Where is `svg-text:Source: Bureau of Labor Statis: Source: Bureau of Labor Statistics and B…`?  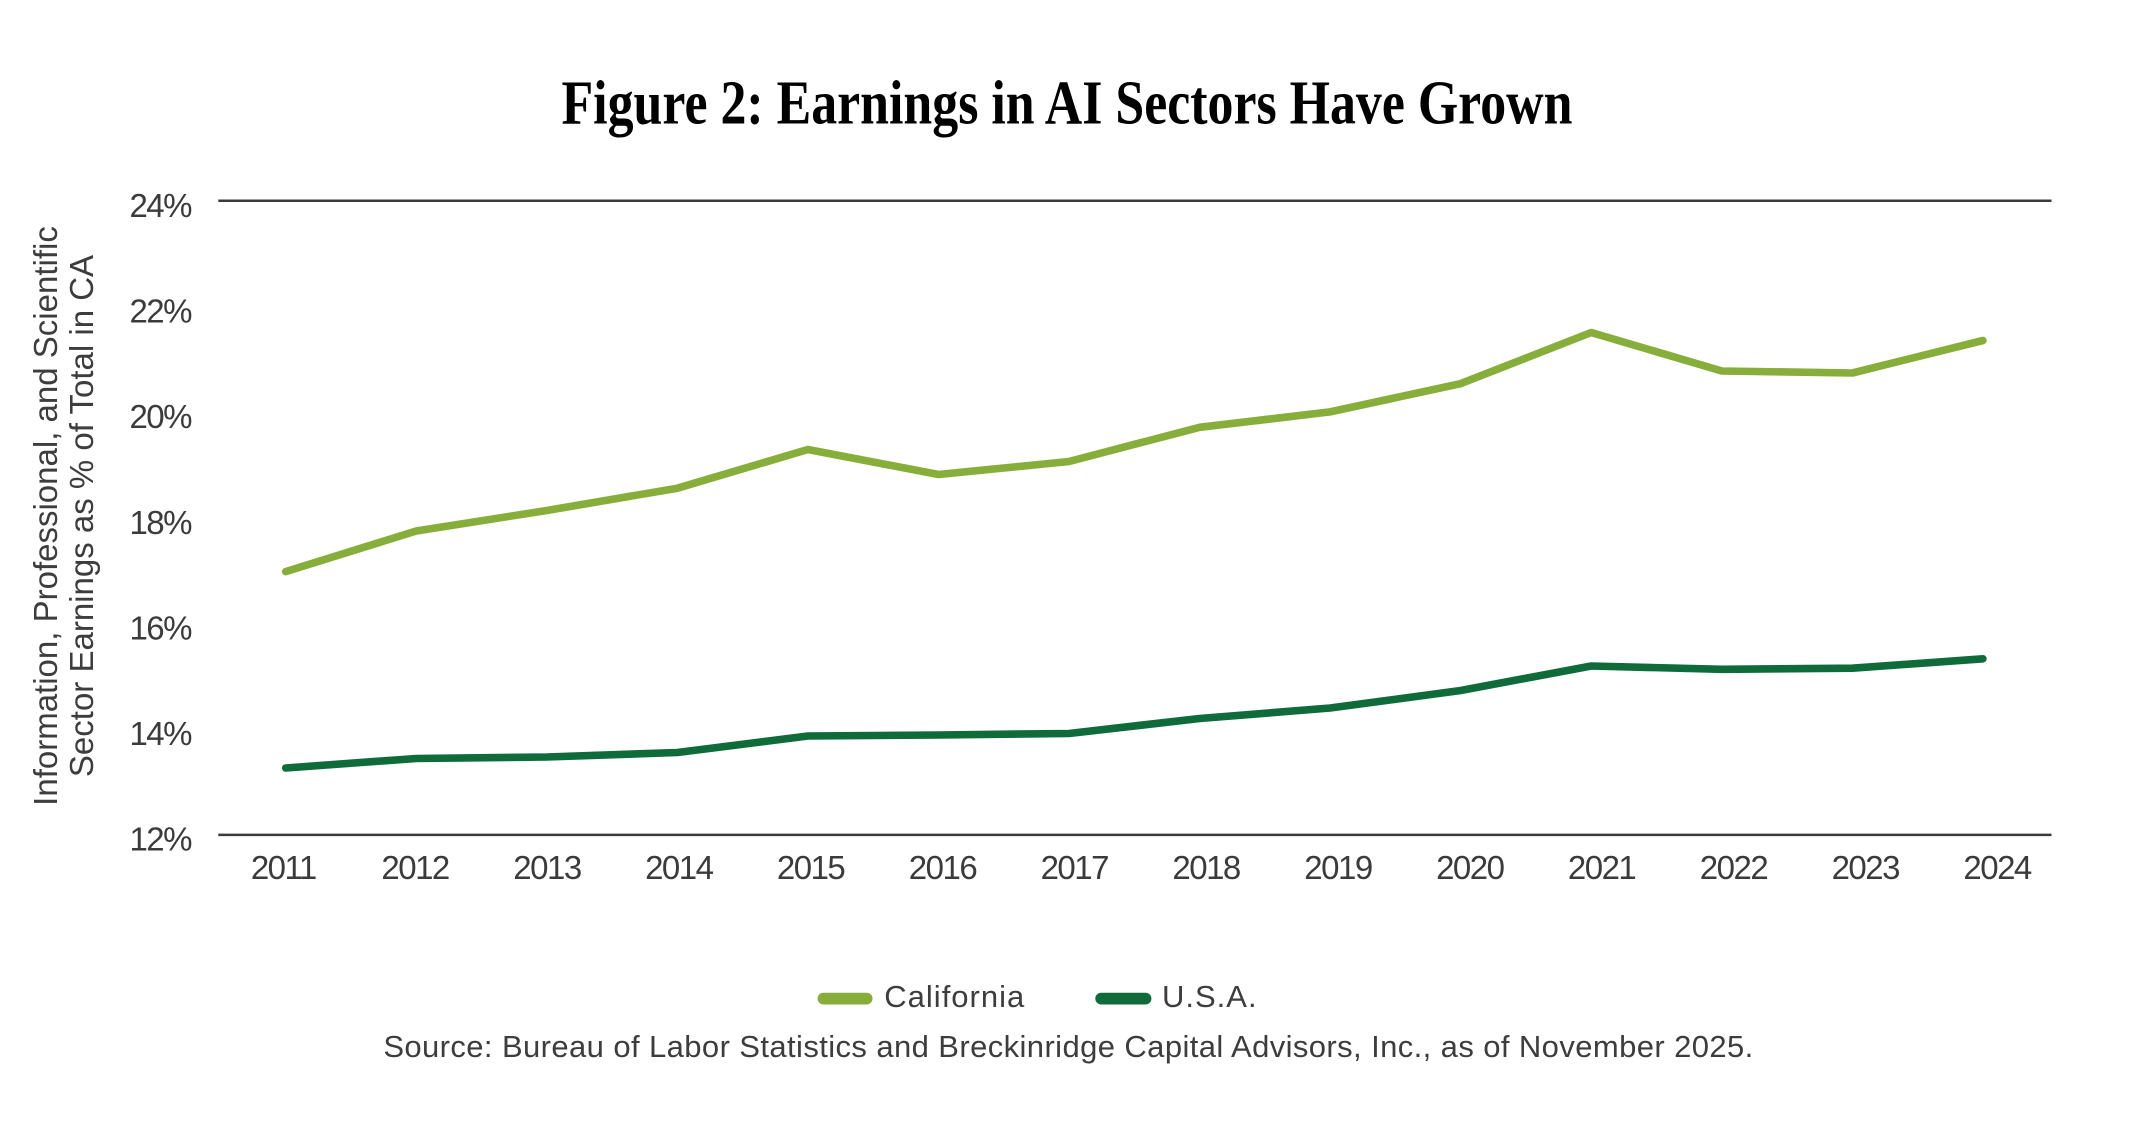 svg-text:Source: Bureau of Labor Statis: Source: Bureau of Labor Statistics and B… is located at coordinates (1068, 1046).